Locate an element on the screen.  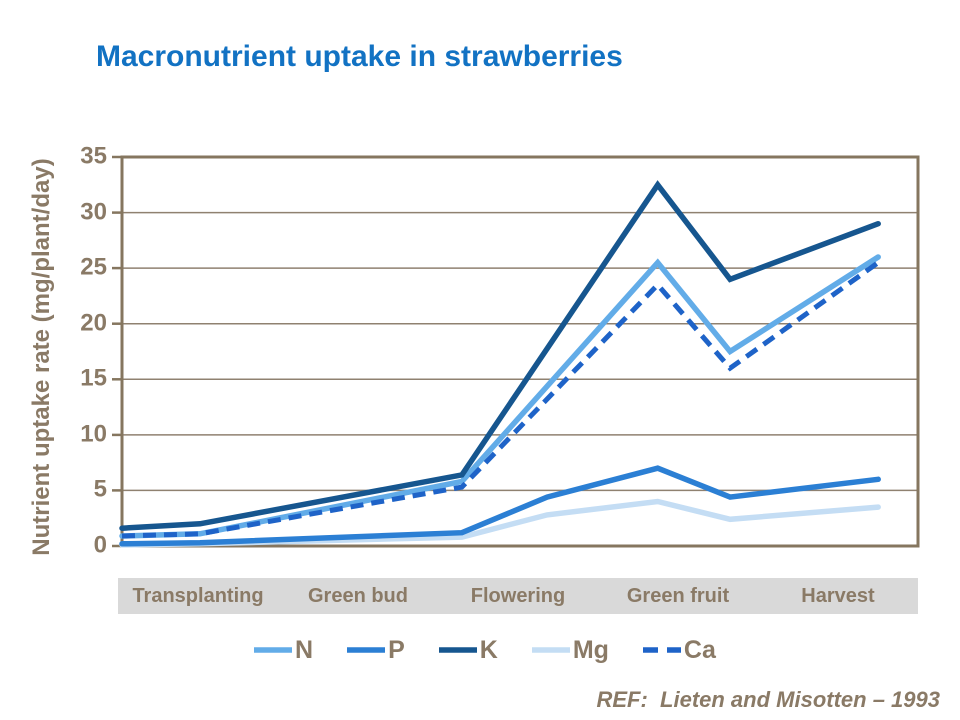
legend-item-Ca: Ca is located at coordinates (679, 650).